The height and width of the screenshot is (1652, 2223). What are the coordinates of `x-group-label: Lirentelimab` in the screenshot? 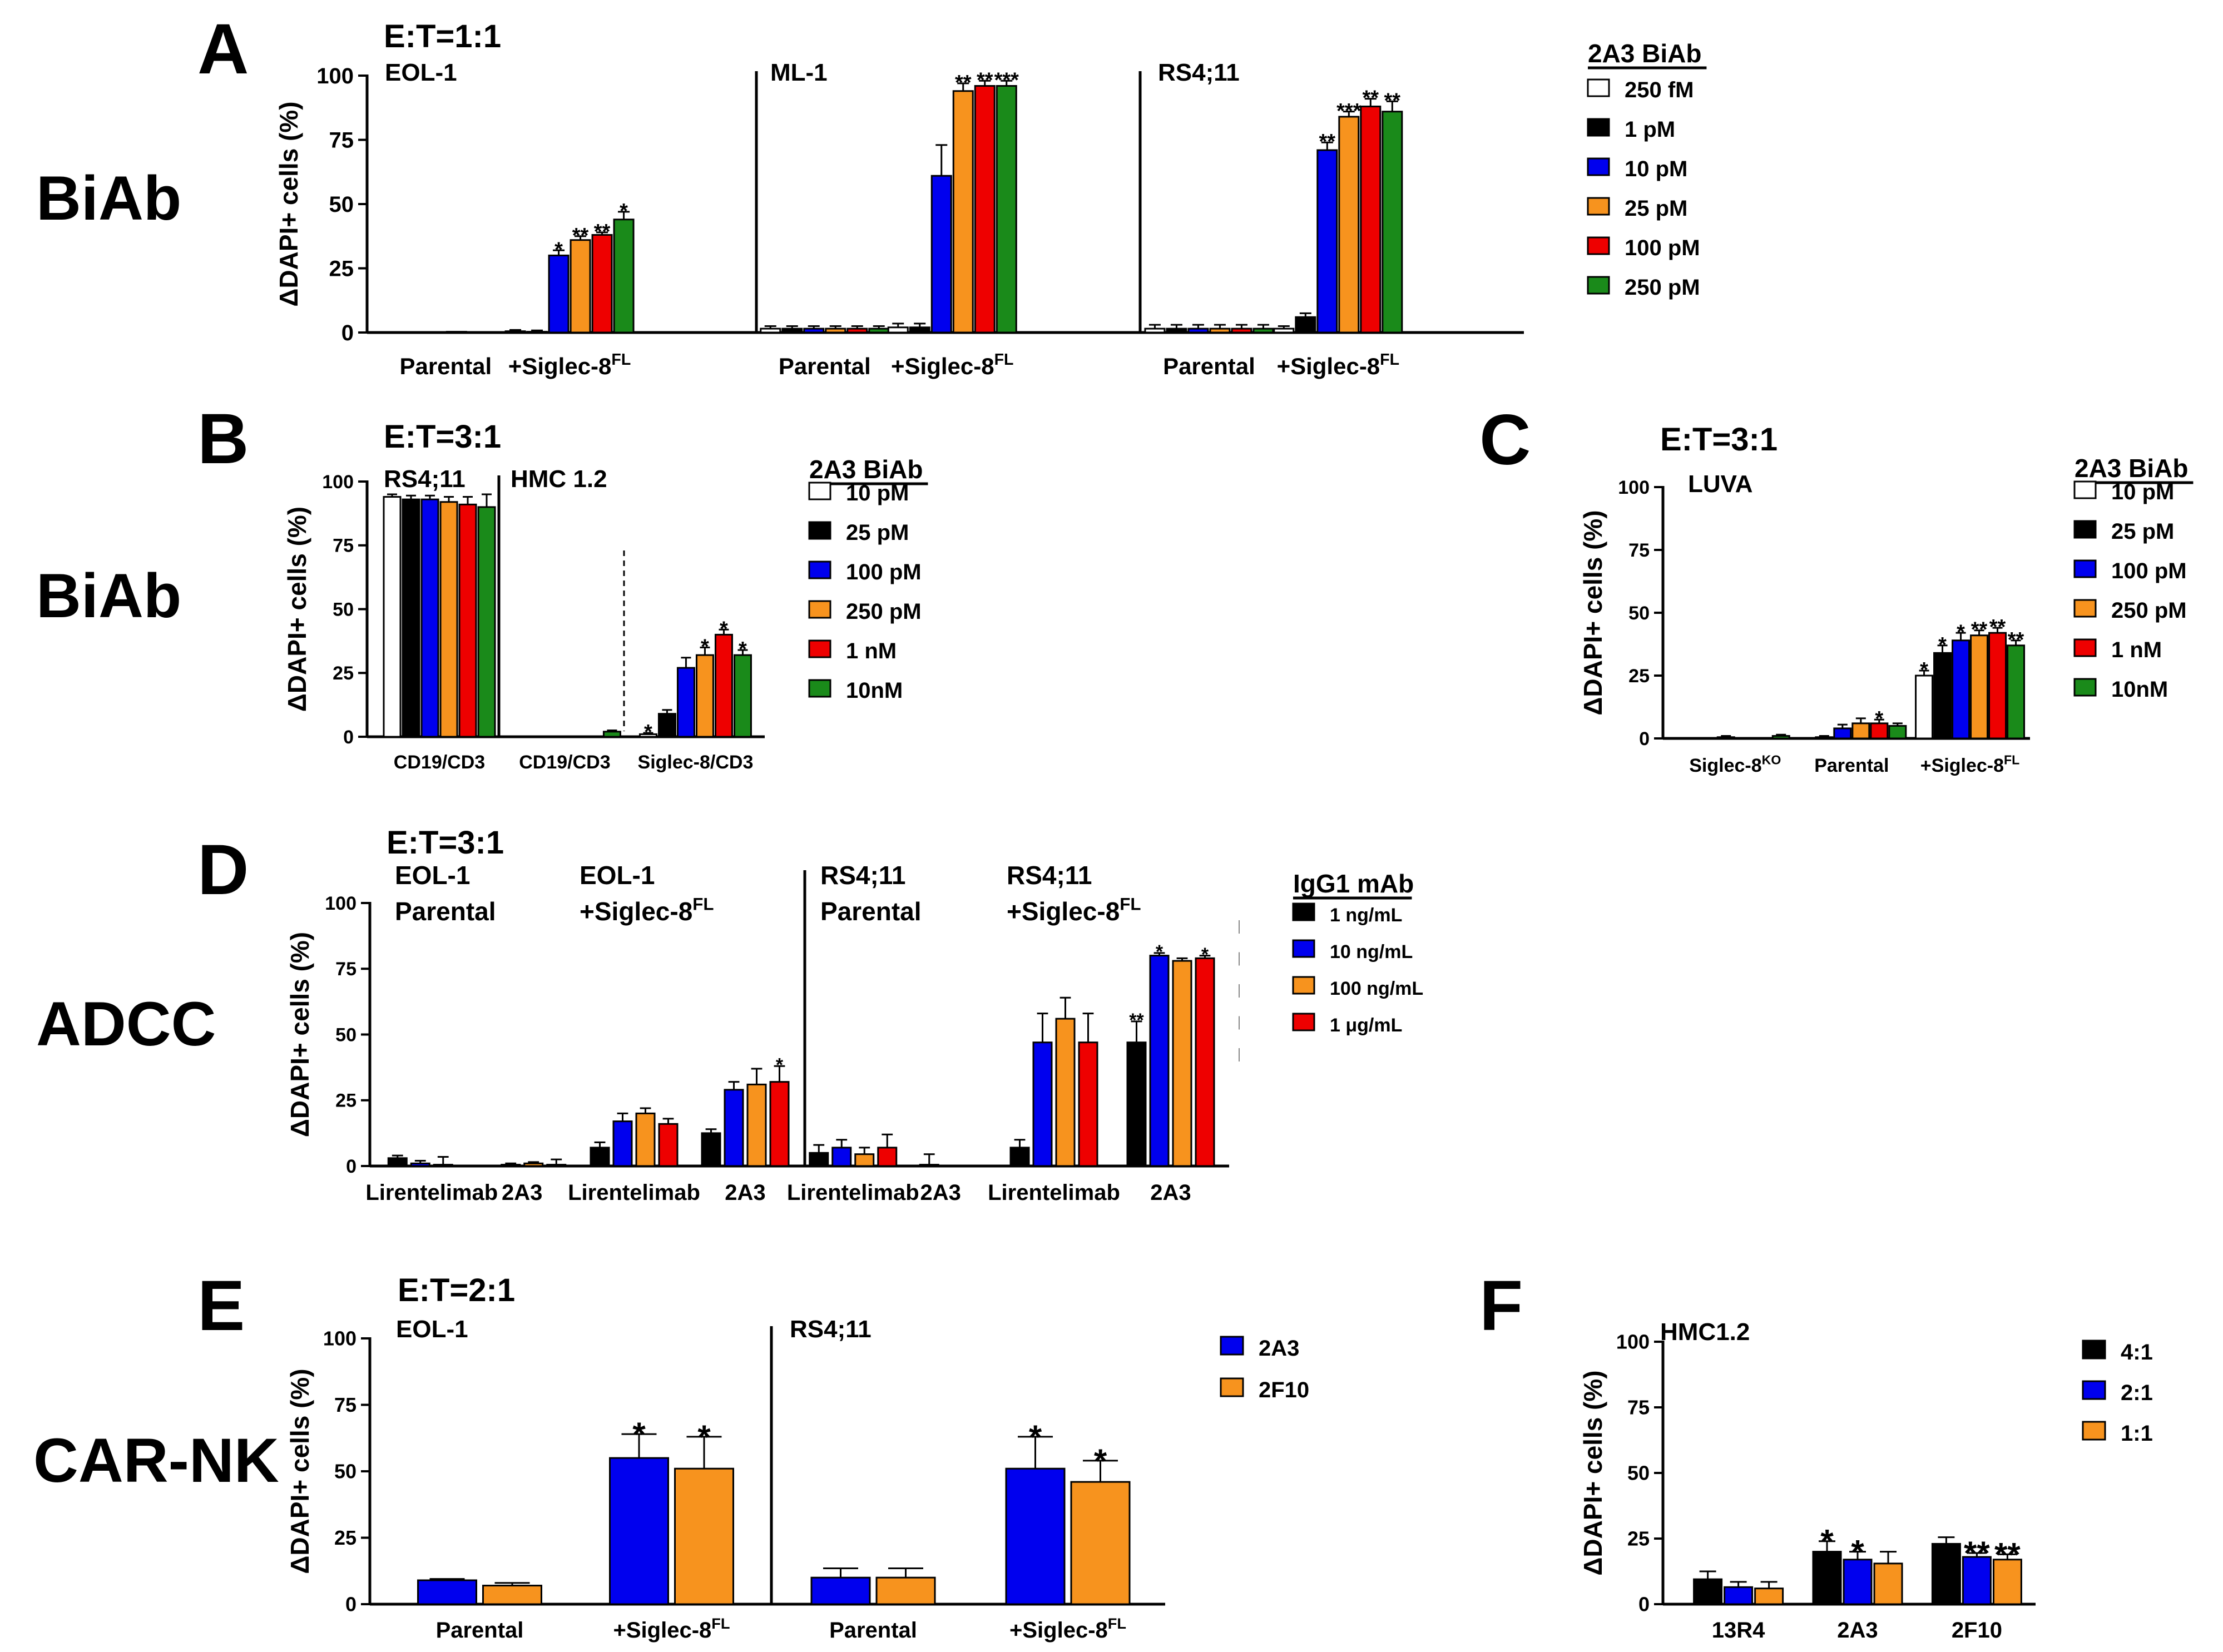 It's located at (853, 1192).